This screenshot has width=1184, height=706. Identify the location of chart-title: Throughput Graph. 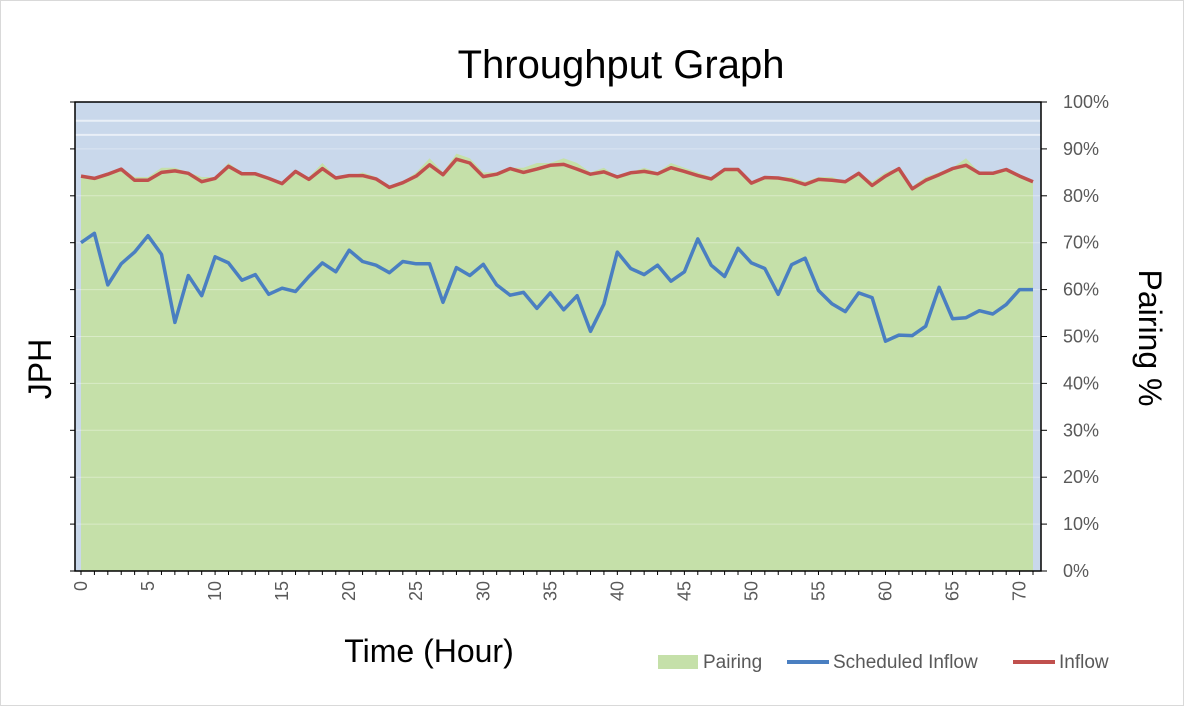
(621, 65).